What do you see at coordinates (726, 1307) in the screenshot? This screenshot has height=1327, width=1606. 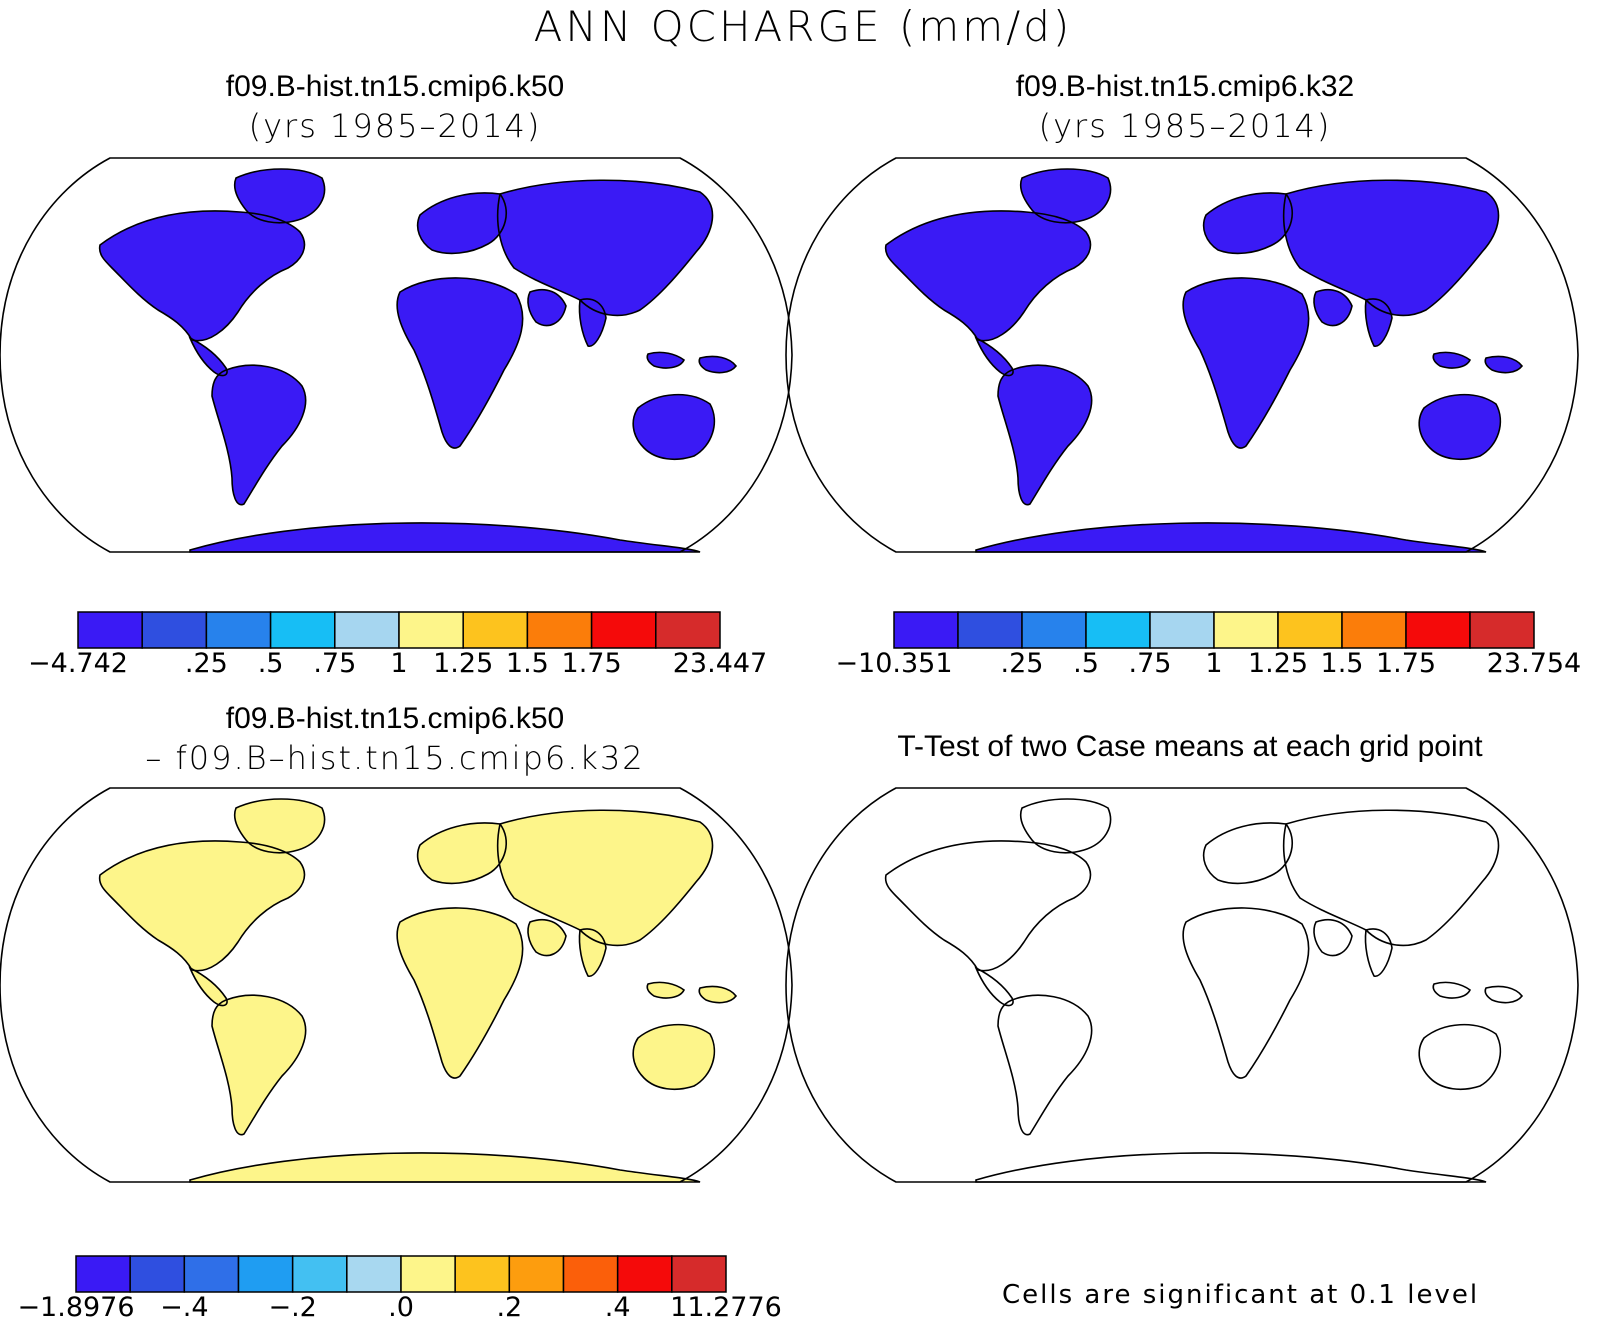 I see `colorbar-tick-label: 11.2776` at bounding box center [726, 1307].